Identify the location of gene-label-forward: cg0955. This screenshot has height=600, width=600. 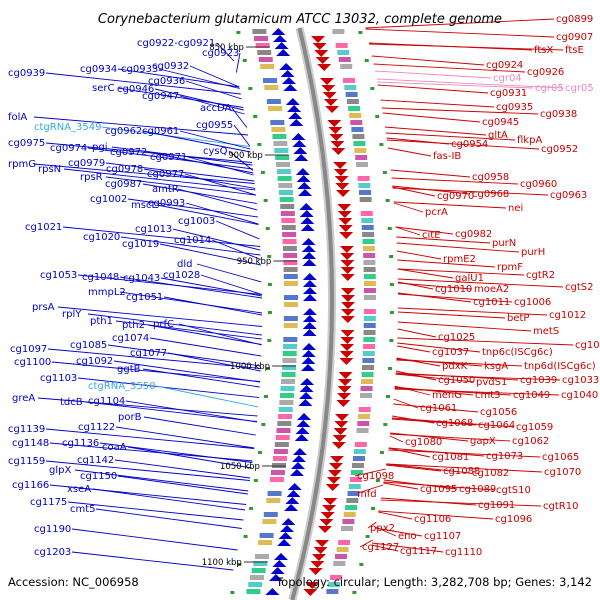
(214, 125).